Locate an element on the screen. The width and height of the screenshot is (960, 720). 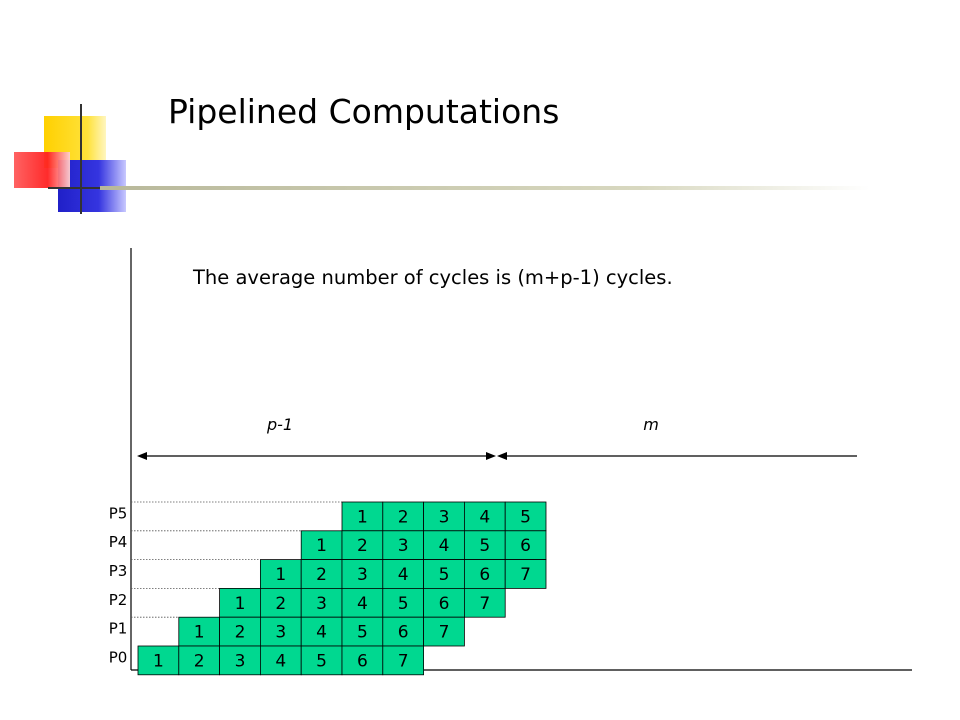
pipeline-row-p4: P4 1 2 3 4 5 6 is located at coordinates (328, 545).